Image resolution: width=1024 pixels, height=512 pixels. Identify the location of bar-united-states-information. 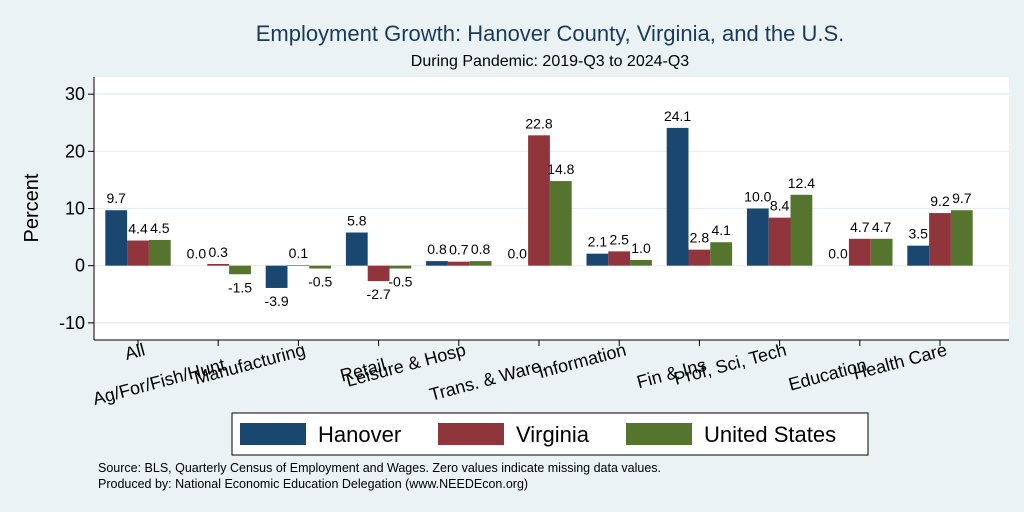
(641, 262).